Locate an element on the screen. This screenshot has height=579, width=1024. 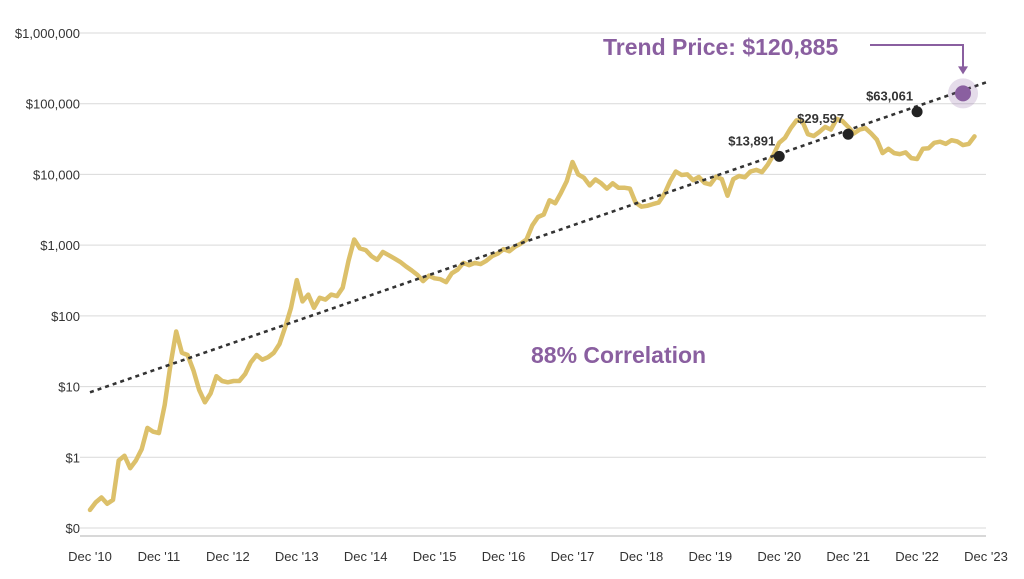
y-tick-label: $1,000 is located at coordinates (60, 245).